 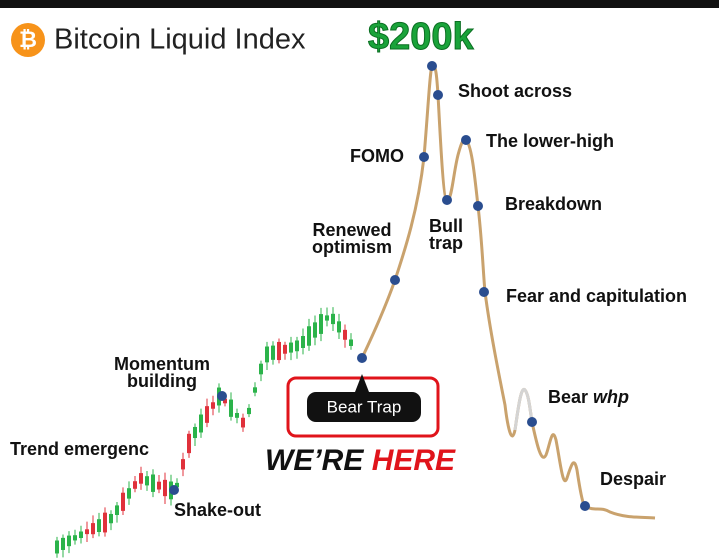 What do you see at coordinates (596, 296) in the screenshot?
I see `label: Fear and capitulation` at bounding box center [596, 296].